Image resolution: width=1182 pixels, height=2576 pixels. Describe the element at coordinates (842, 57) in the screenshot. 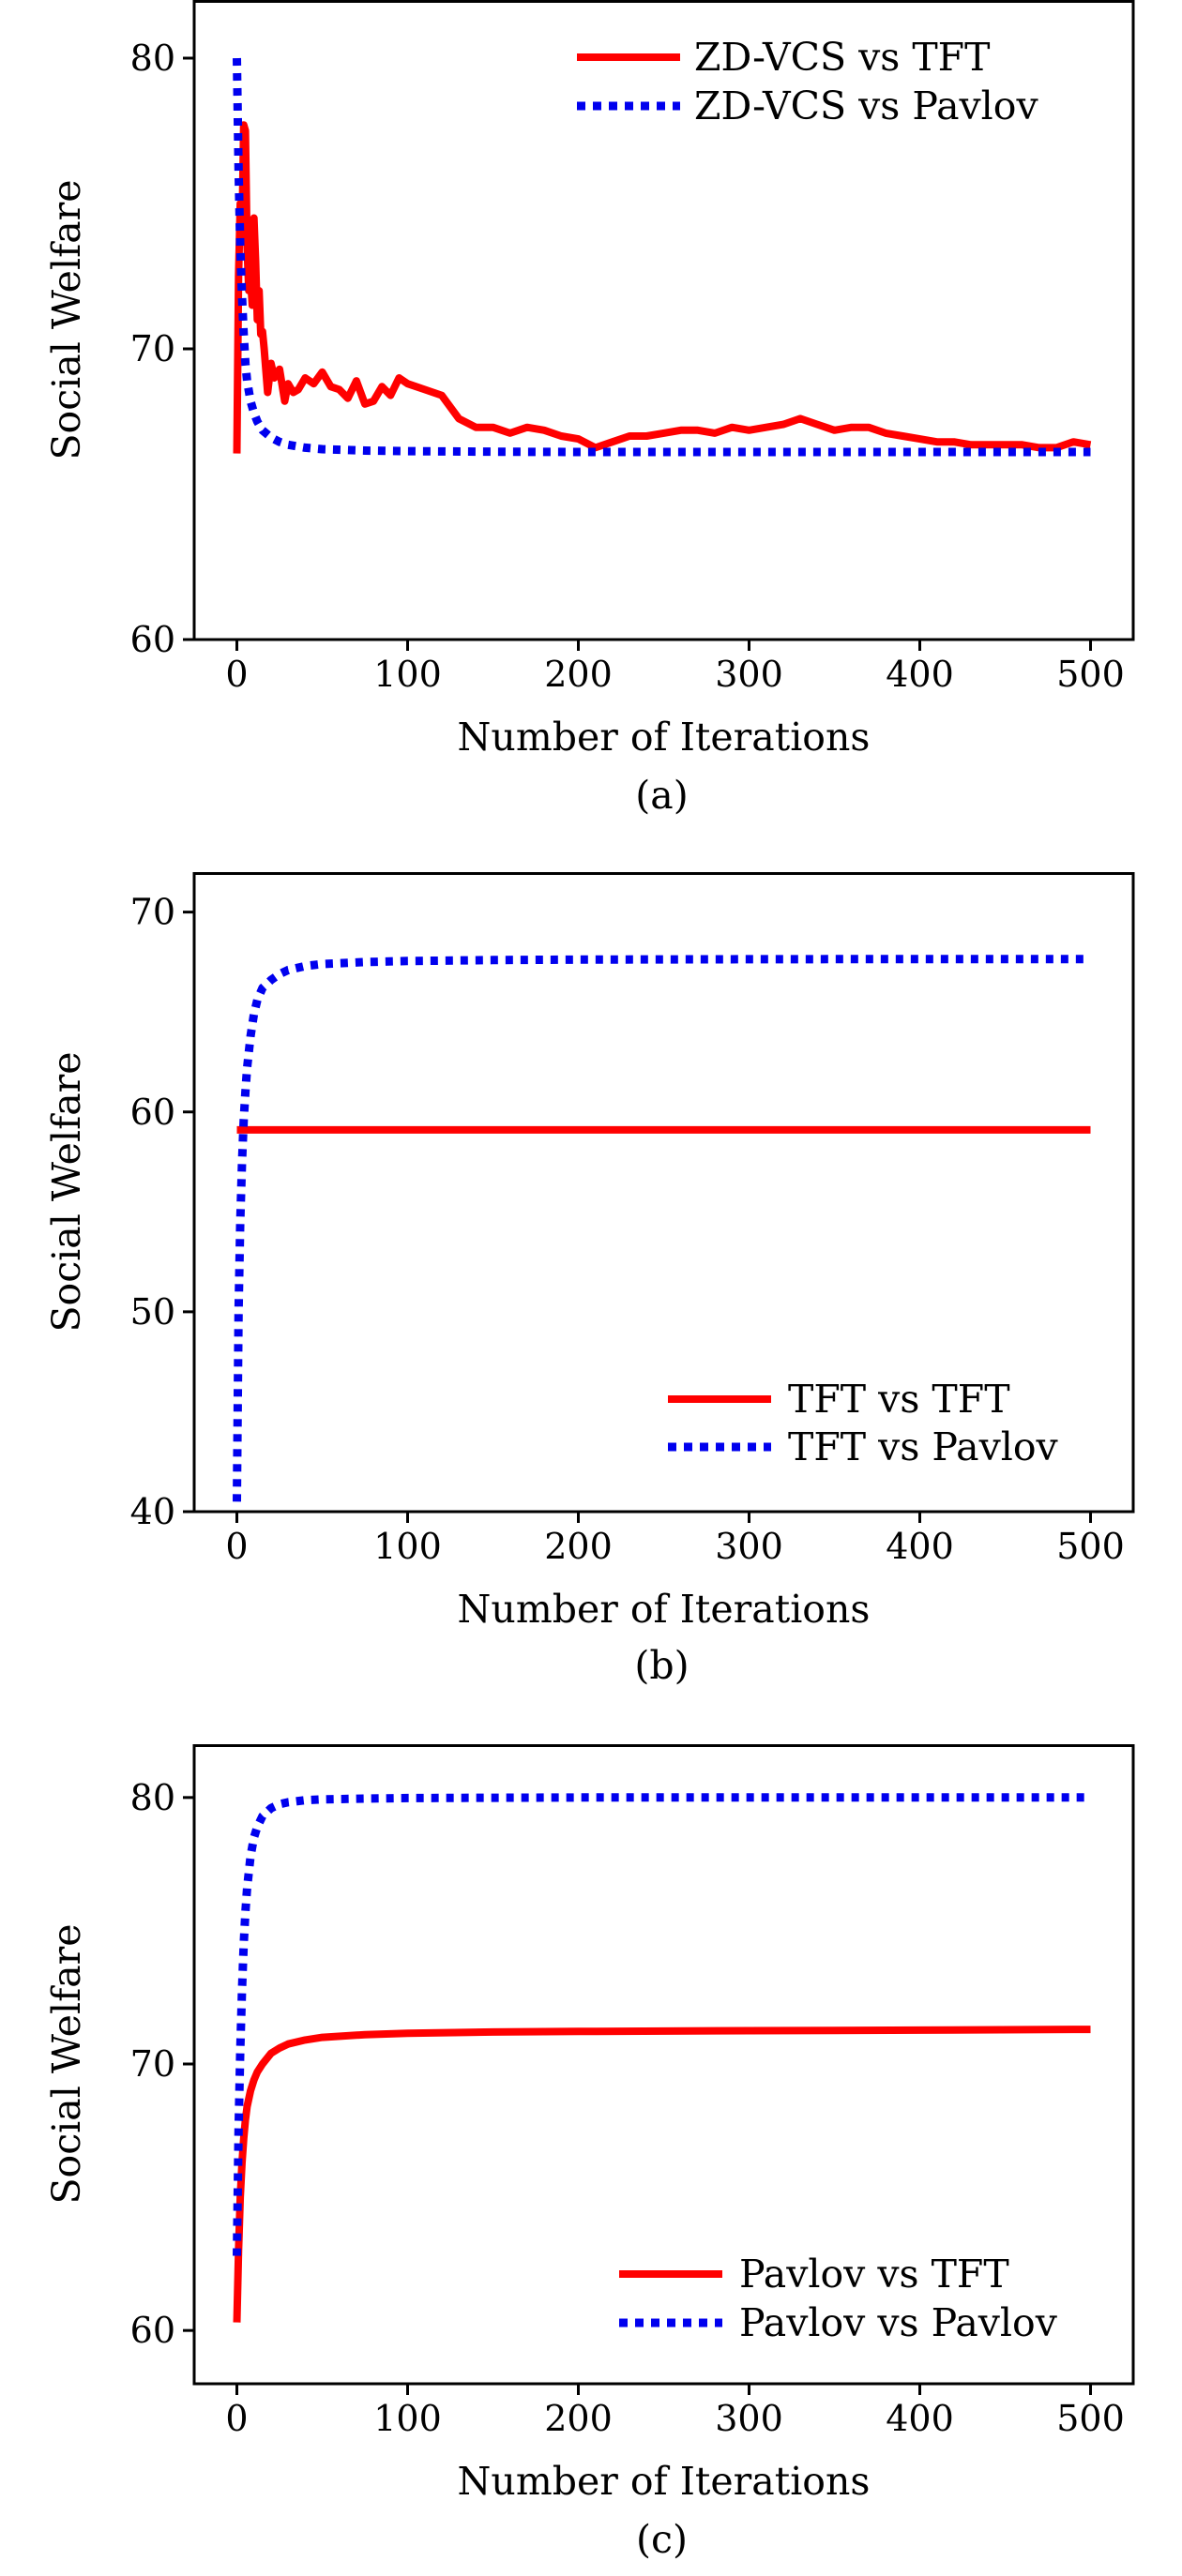

I see `legend-label: ZD-VCS vs TFT` at that location.